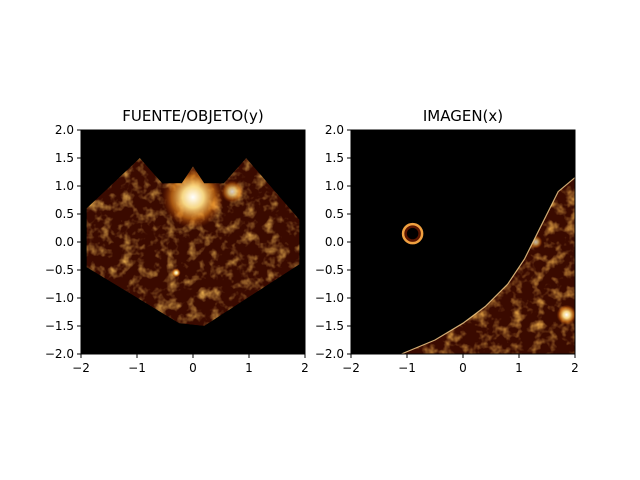 The image size is (640, 480). What do you see at coordinates (463, 116) in the screenshot?
I see `panel-title: IMAGEN(x)` at bounding box center [463, 116].